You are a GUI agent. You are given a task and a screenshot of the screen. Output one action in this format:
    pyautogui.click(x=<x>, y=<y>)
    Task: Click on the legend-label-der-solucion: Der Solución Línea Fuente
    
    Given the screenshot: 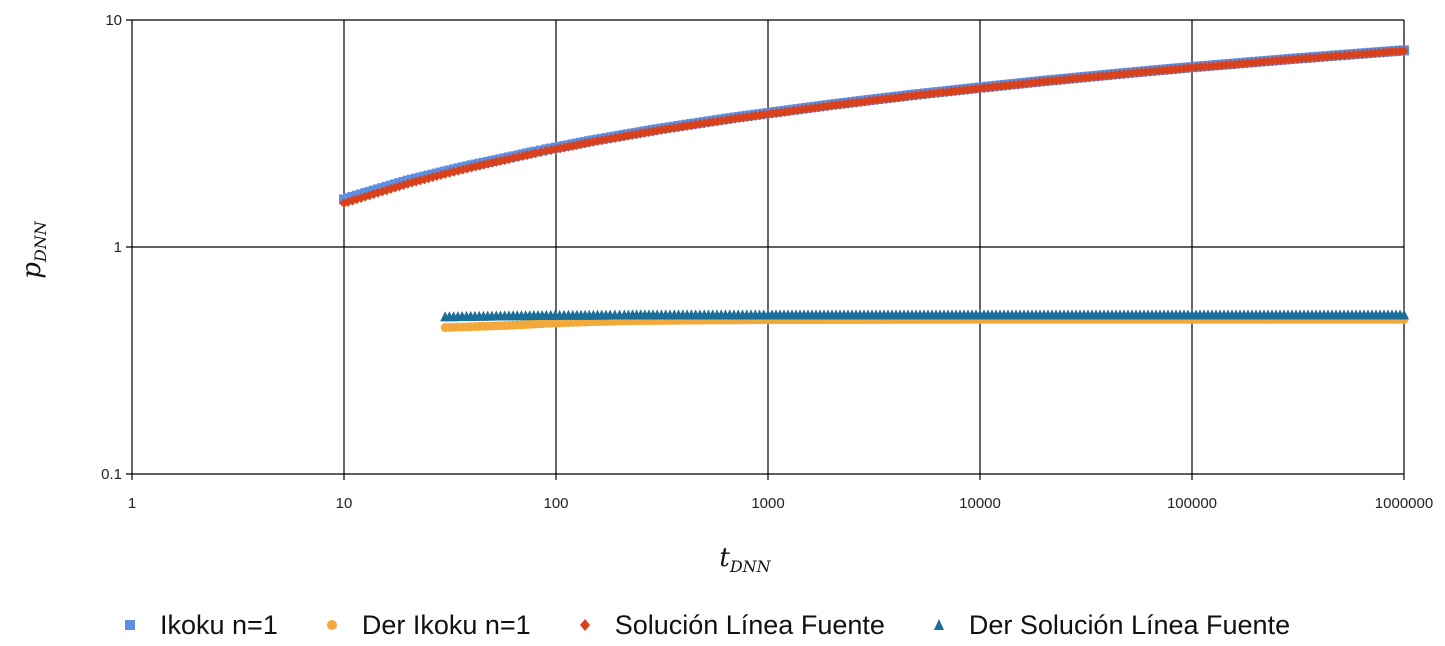 What is the action you would take?
    pyautogui.click(x=1129, y=624)
    